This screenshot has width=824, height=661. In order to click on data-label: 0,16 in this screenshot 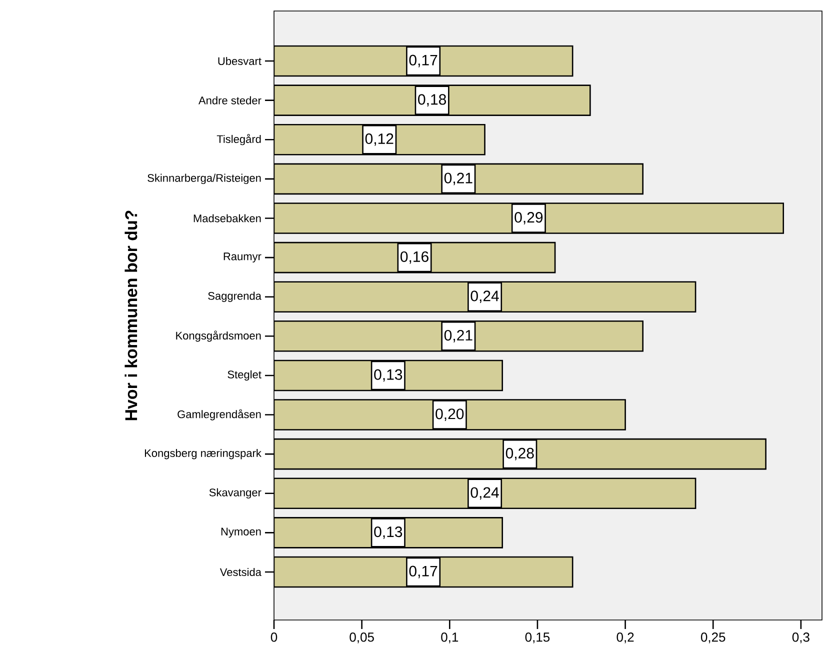, I will do `click(414, 257)`.